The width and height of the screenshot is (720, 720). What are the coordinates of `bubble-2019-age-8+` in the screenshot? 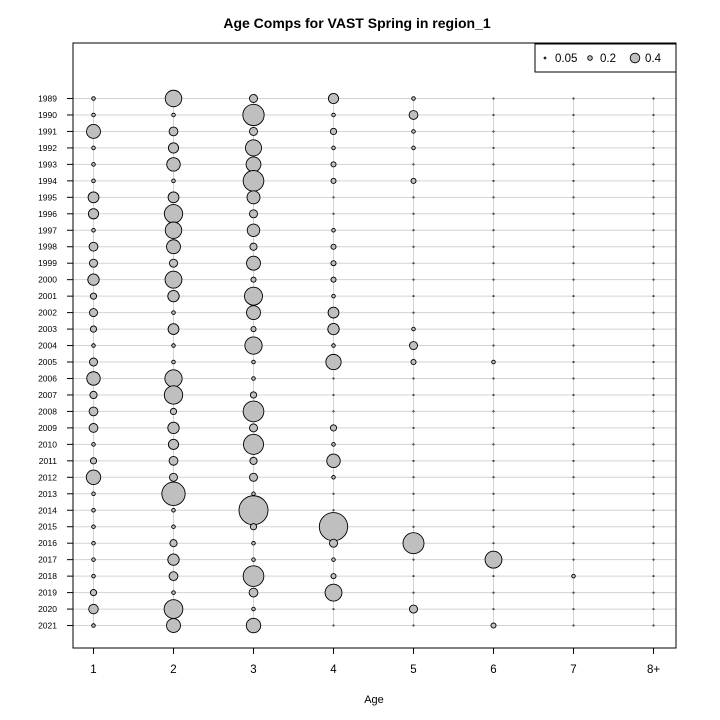 It's located at (653, 592).